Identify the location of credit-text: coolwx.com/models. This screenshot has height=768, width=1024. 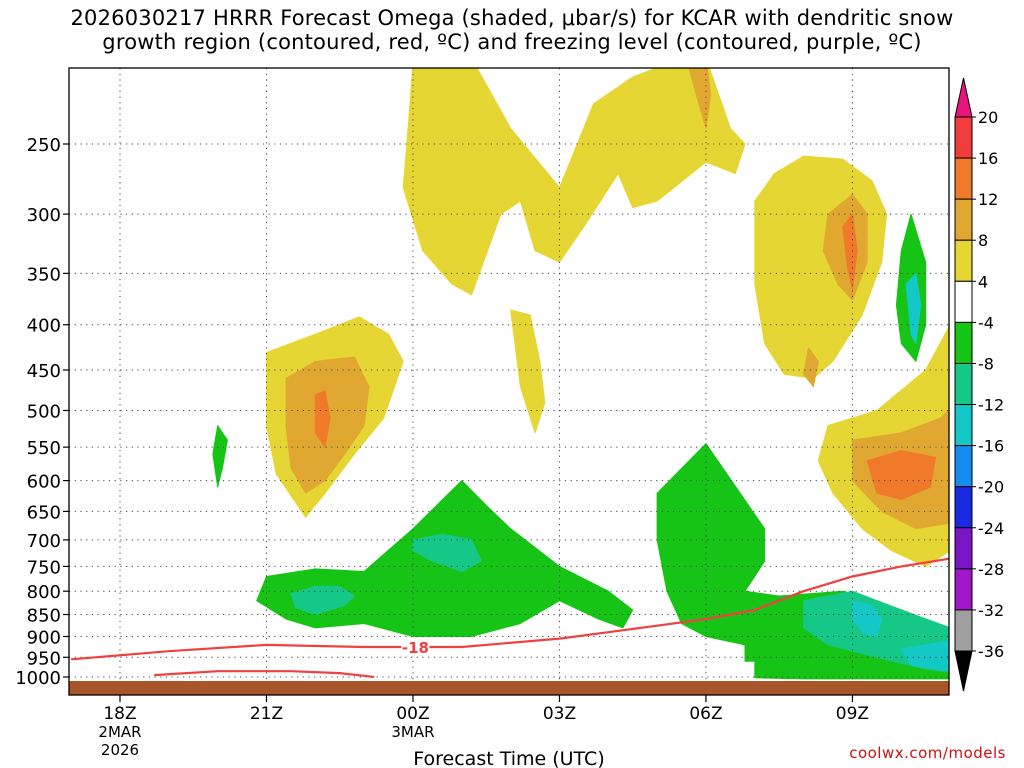
(927, 753).